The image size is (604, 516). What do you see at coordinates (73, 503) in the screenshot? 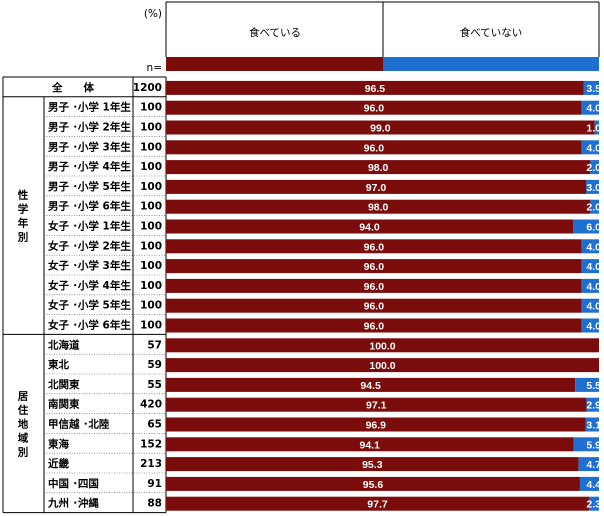
I see `row-label: 九州 ･沖縄` at bounding box center [73, 503].